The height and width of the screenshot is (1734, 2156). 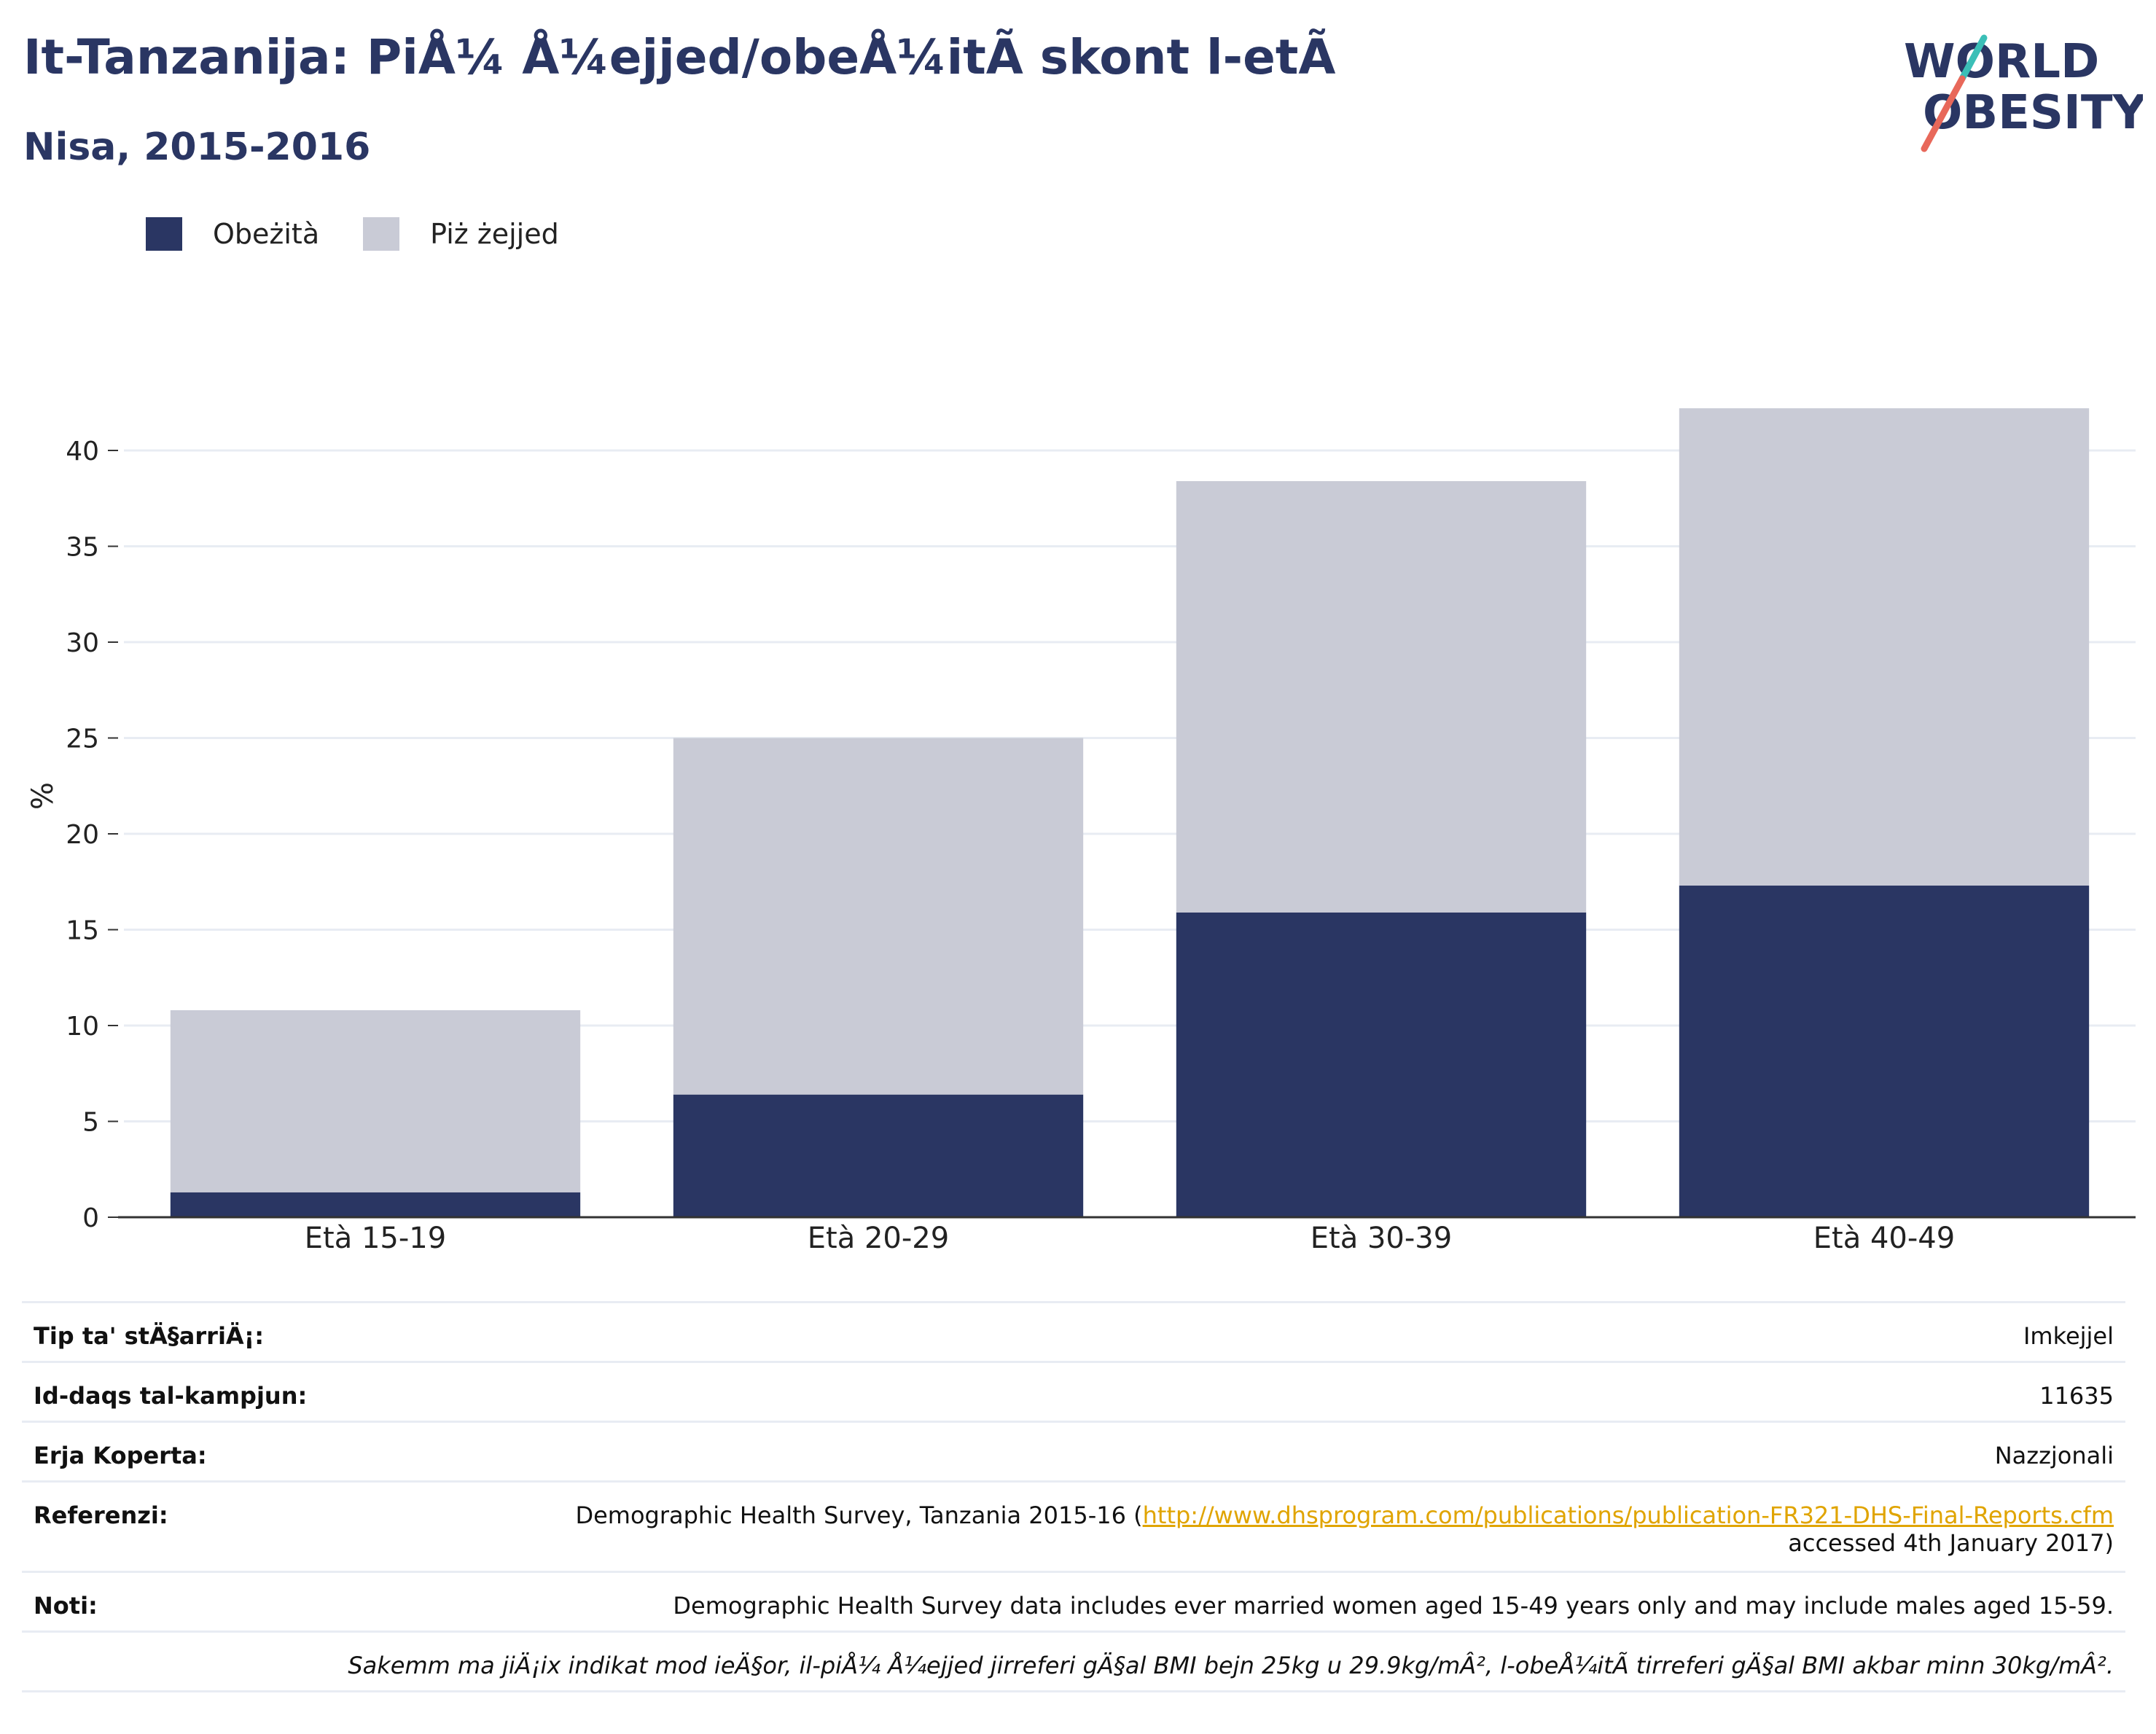 I want to click on x-tick-label: Età 15-19, so click(x=375, y=1238).